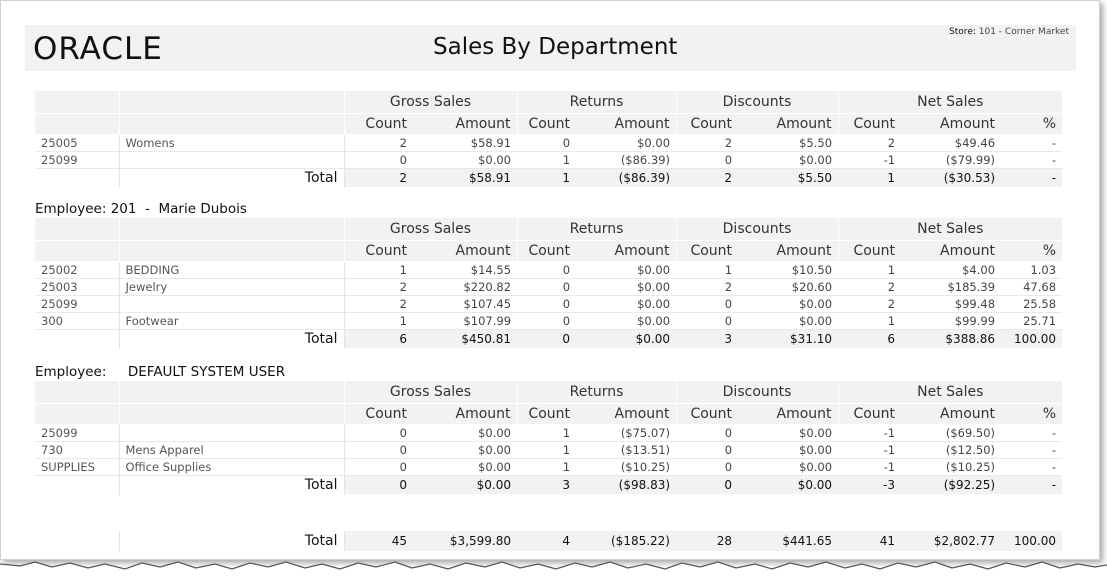  What do you see at coordinates (707, 485) in the screenshot?
I see `total-discounts-count: 0` at bounding box center [707, 485].